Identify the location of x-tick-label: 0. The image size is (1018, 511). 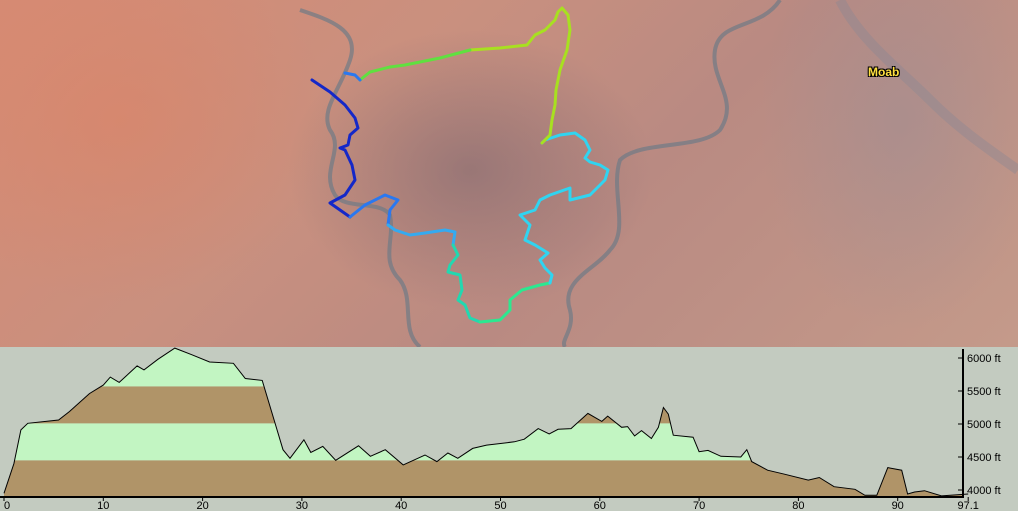
(7, 505).